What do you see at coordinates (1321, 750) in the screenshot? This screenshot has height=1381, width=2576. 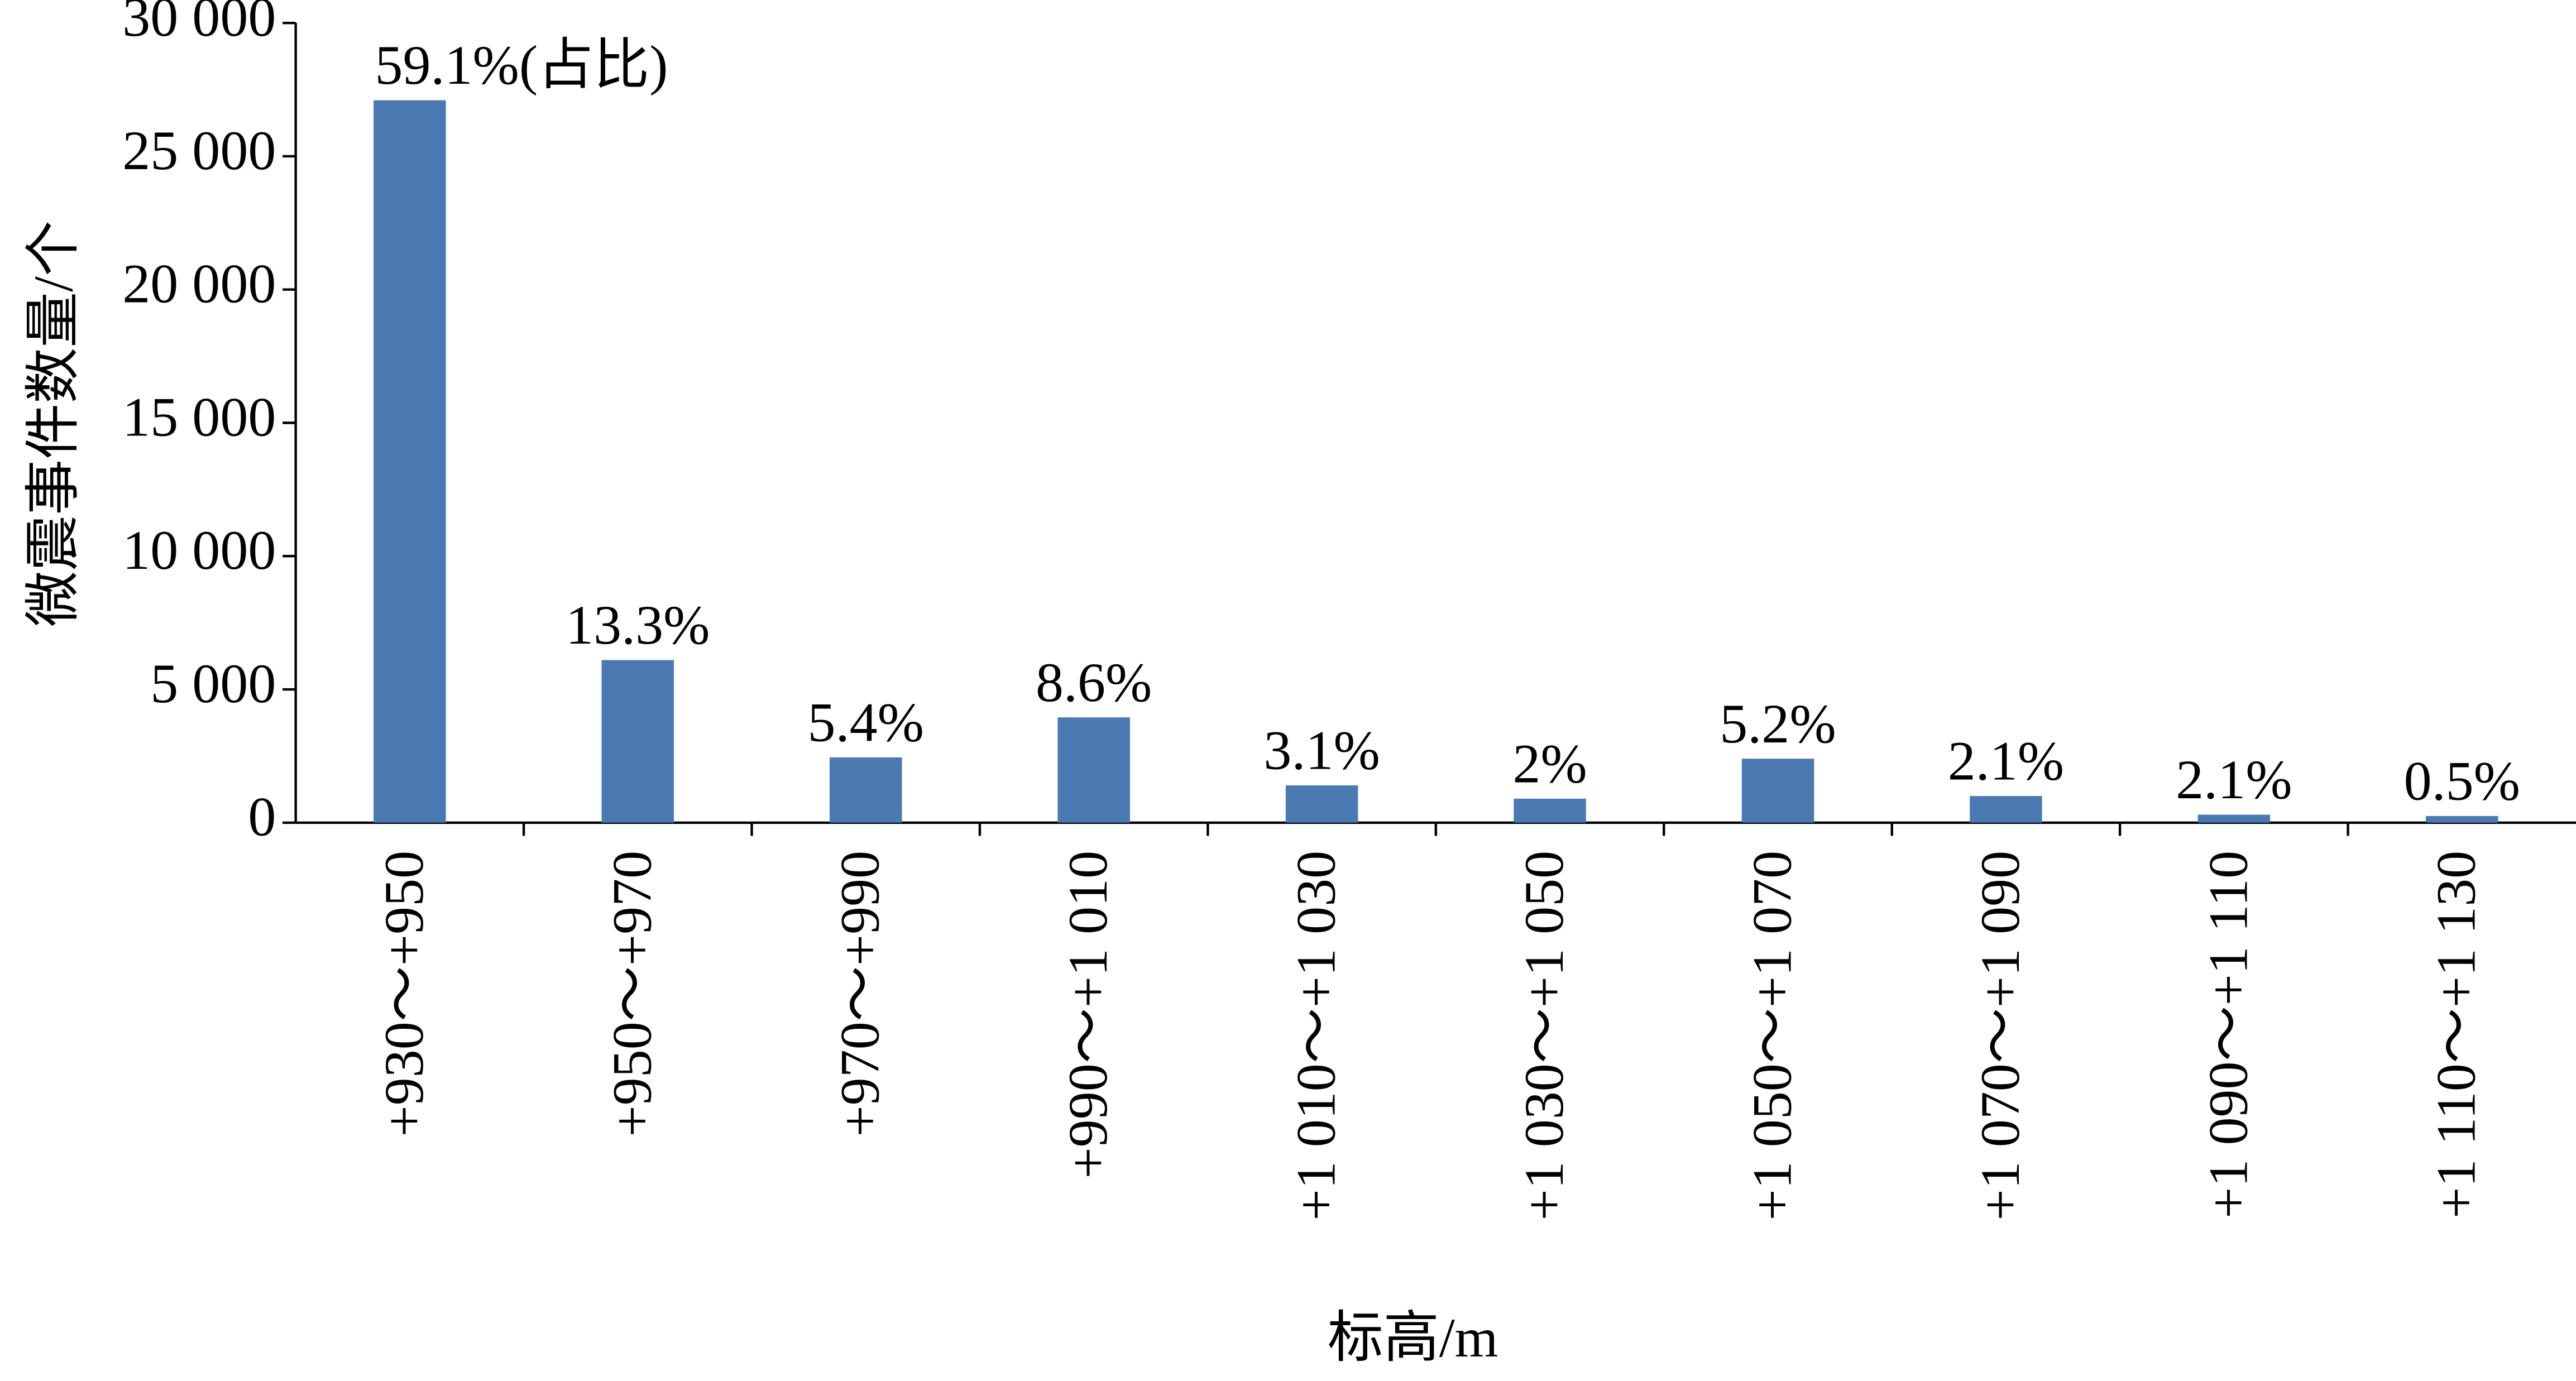 I see `annotation: 3.1%` at bounding box center [1321, 750].